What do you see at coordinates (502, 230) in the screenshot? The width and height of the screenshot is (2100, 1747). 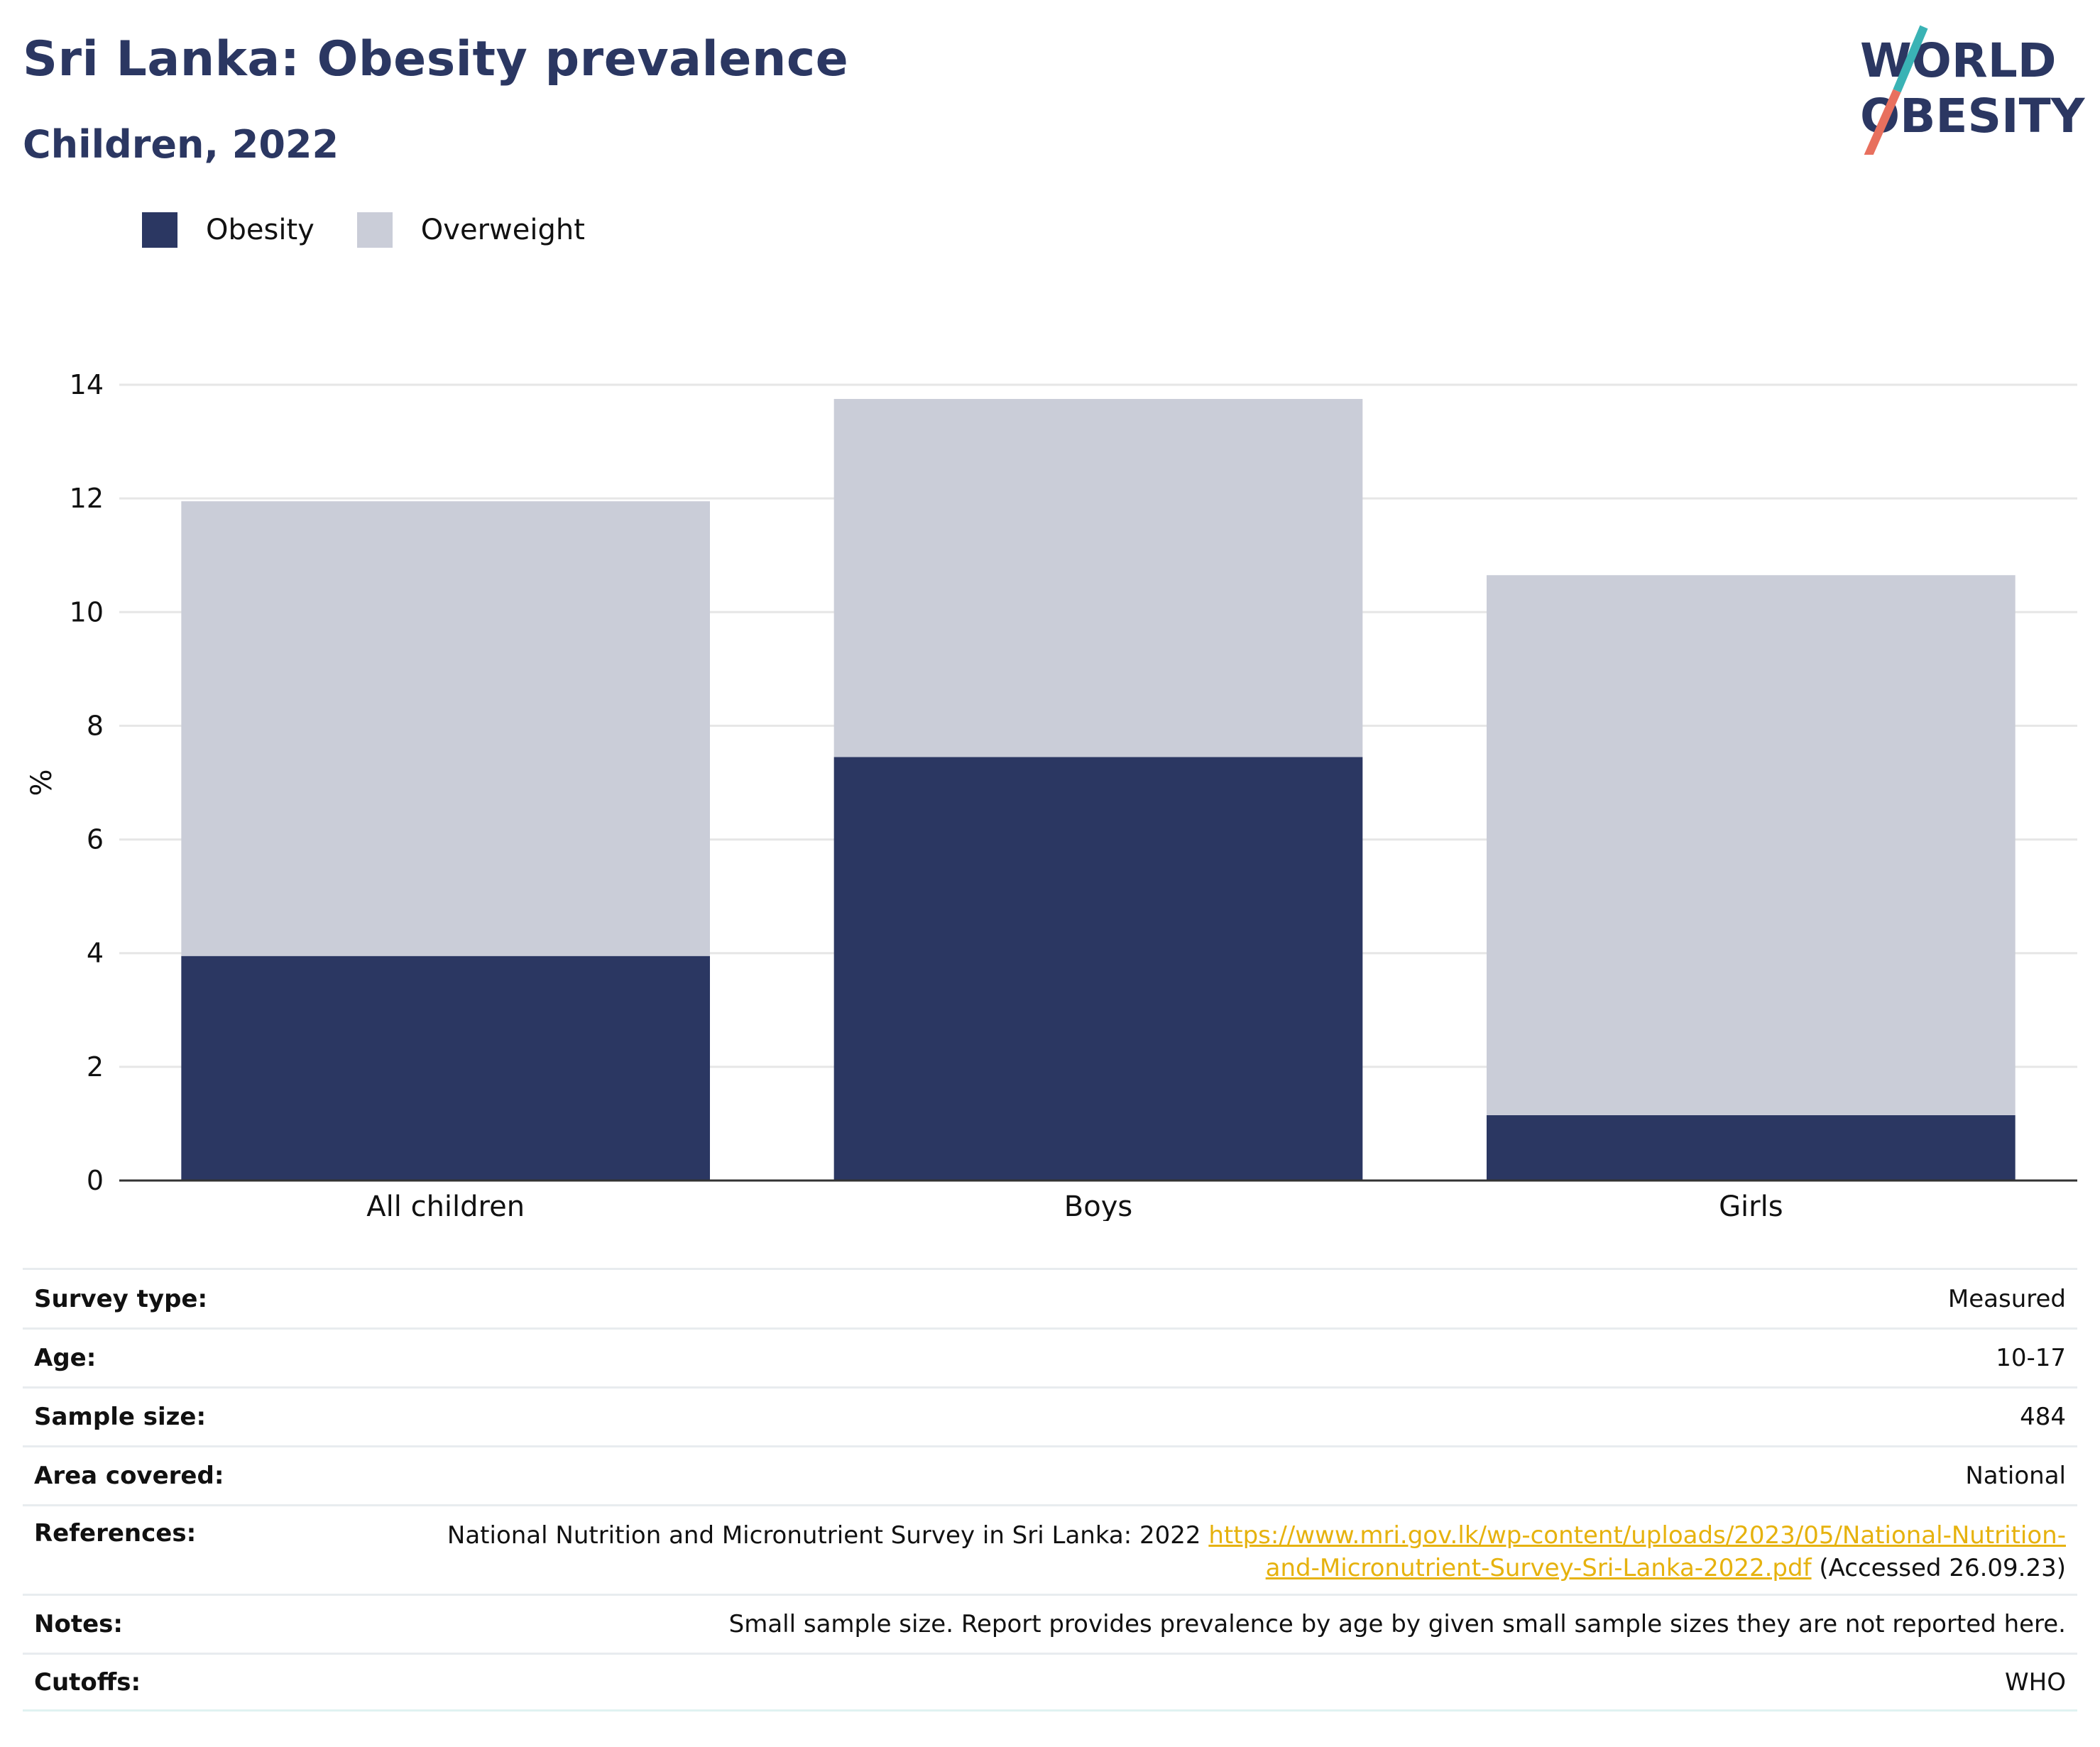 I see `legend-label-overweight: Overweight` at bounding box center [502, 230].